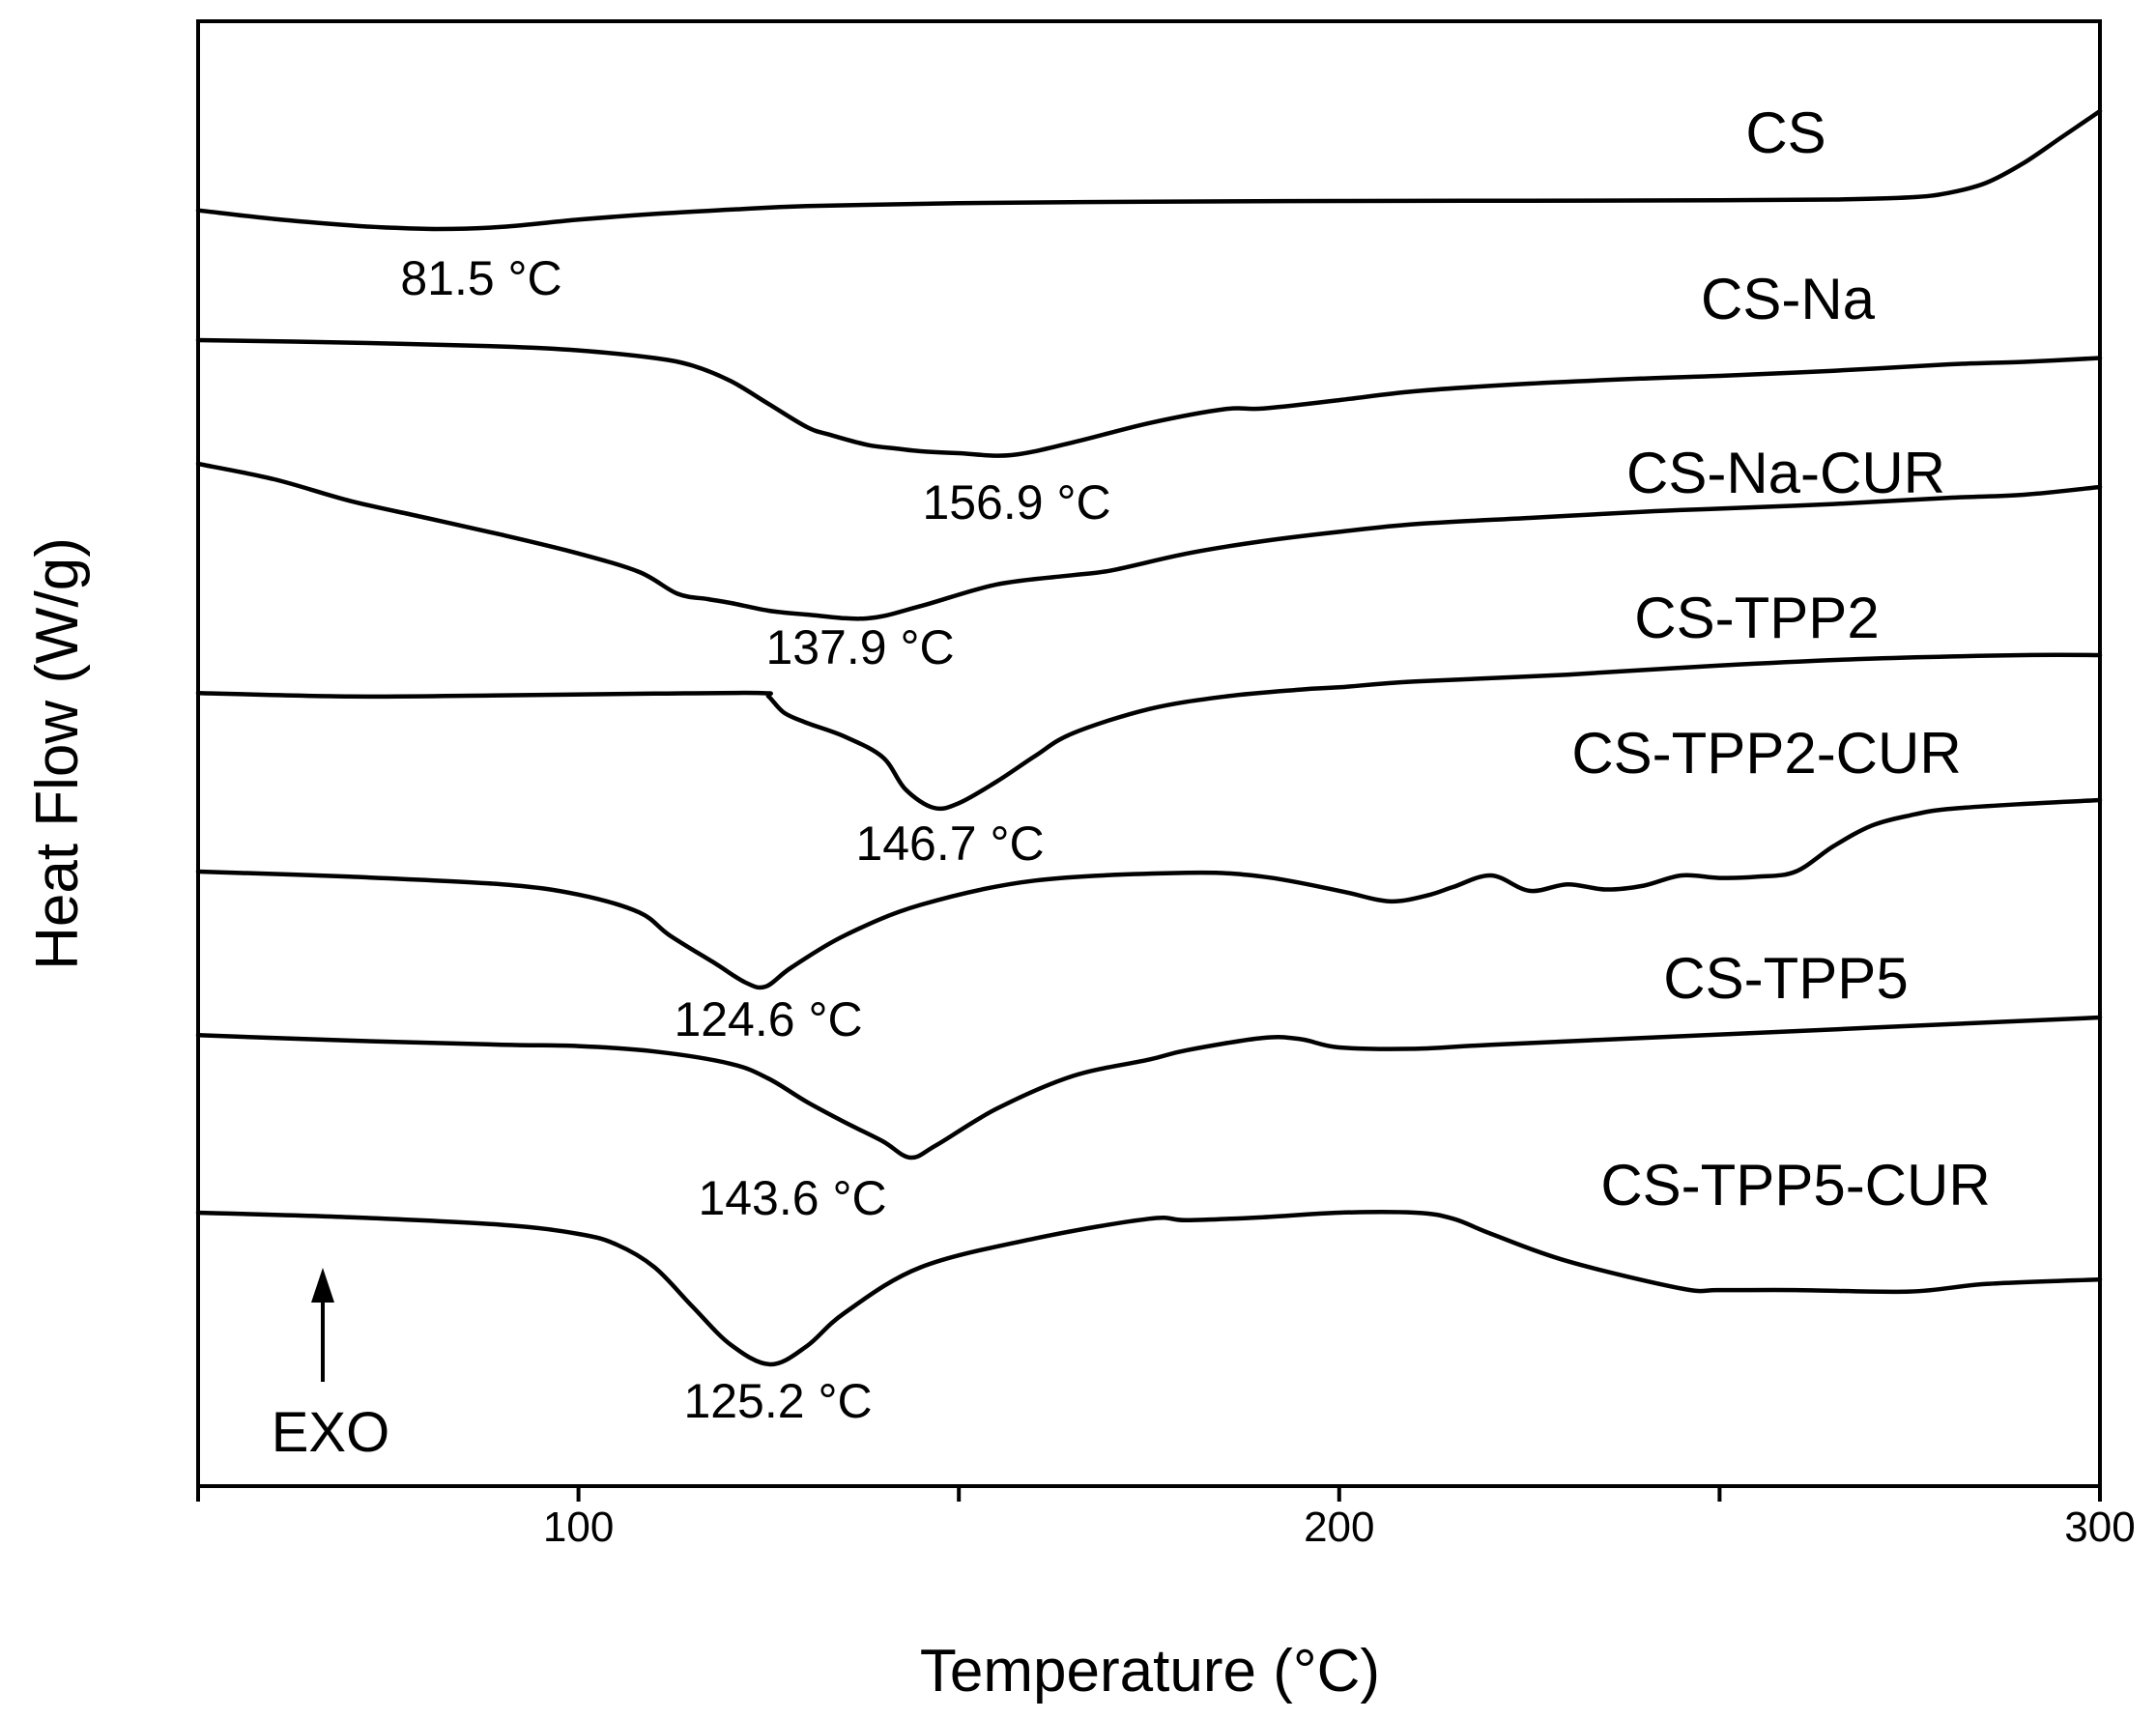  What do you see at coordinates (1149, 732) in the screenshot?
I see `curve-cs-tpp2` at bounding box center [1149, 732].